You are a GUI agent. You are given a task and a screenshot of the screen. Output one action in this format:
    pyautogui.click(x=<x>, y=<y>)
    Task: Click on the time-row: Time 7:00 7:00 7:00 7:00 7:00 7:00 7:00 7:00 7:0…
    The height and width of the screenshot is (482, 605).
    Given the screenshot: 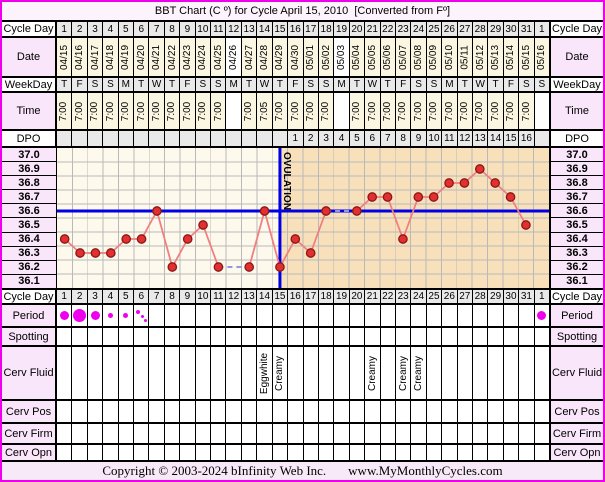 What is the action you would take?
    pyautogui.click(x=302, y=112)
    